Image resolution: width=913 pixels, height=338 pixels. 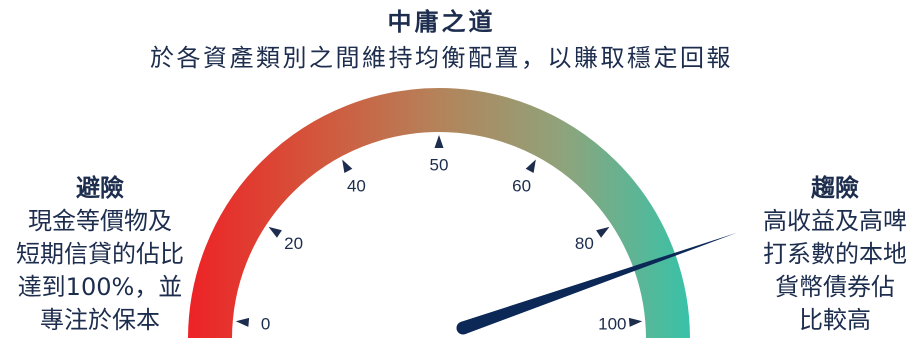 What do you see at coordinates (265, 323) in the screenshot?
I see `tick-label-0: 0` at bounding box center [265, 323].